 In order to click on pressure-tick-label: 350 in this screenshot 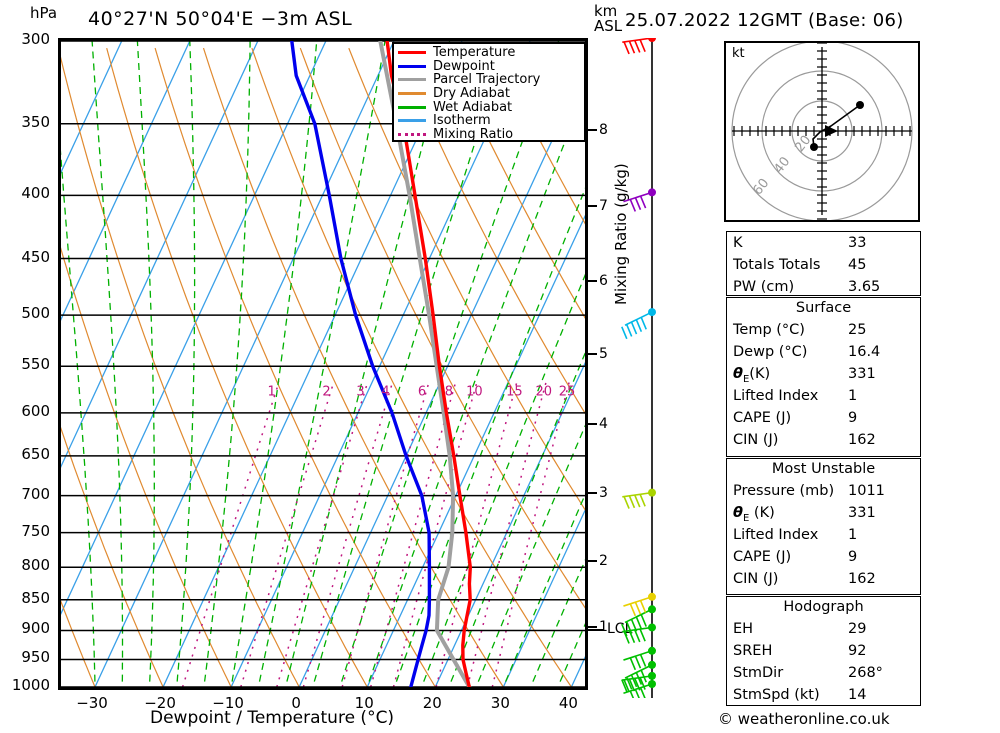, I will do `click(35, 121)`.